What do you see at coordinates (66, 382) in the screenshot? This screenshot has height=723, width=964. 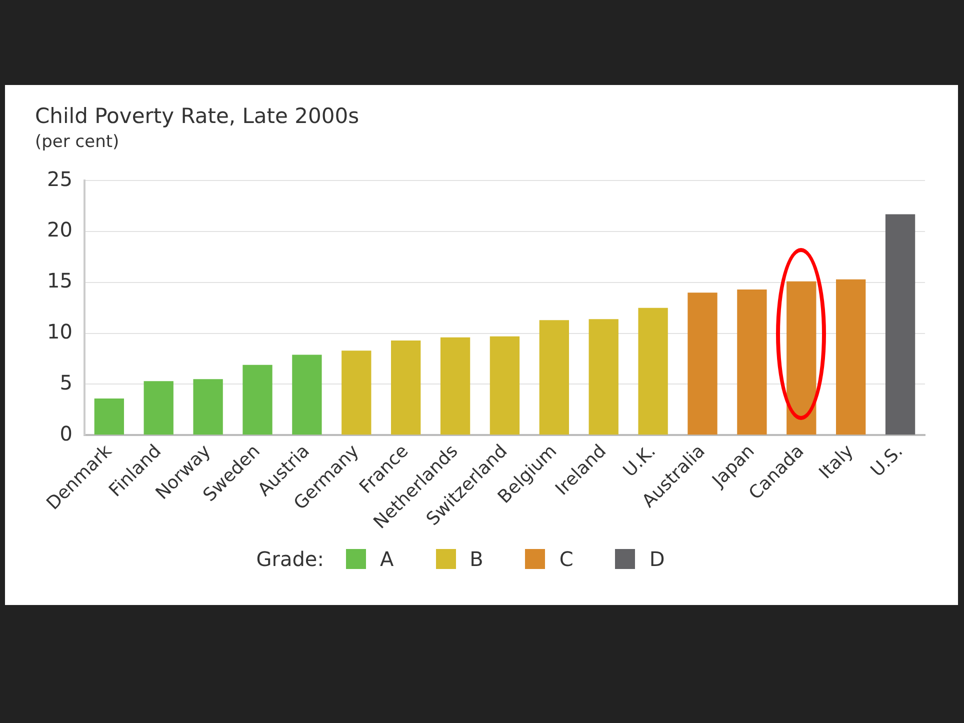 I see `y-tick-label: 5` at bounding box center [66, 382].